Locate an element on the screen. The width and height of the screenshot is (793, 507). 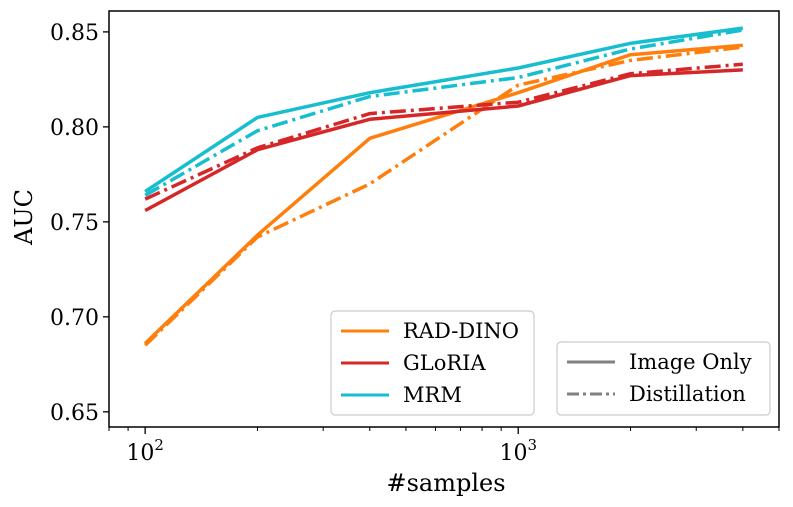
x-axis-label: #samples is located at coordinates (445, 483).